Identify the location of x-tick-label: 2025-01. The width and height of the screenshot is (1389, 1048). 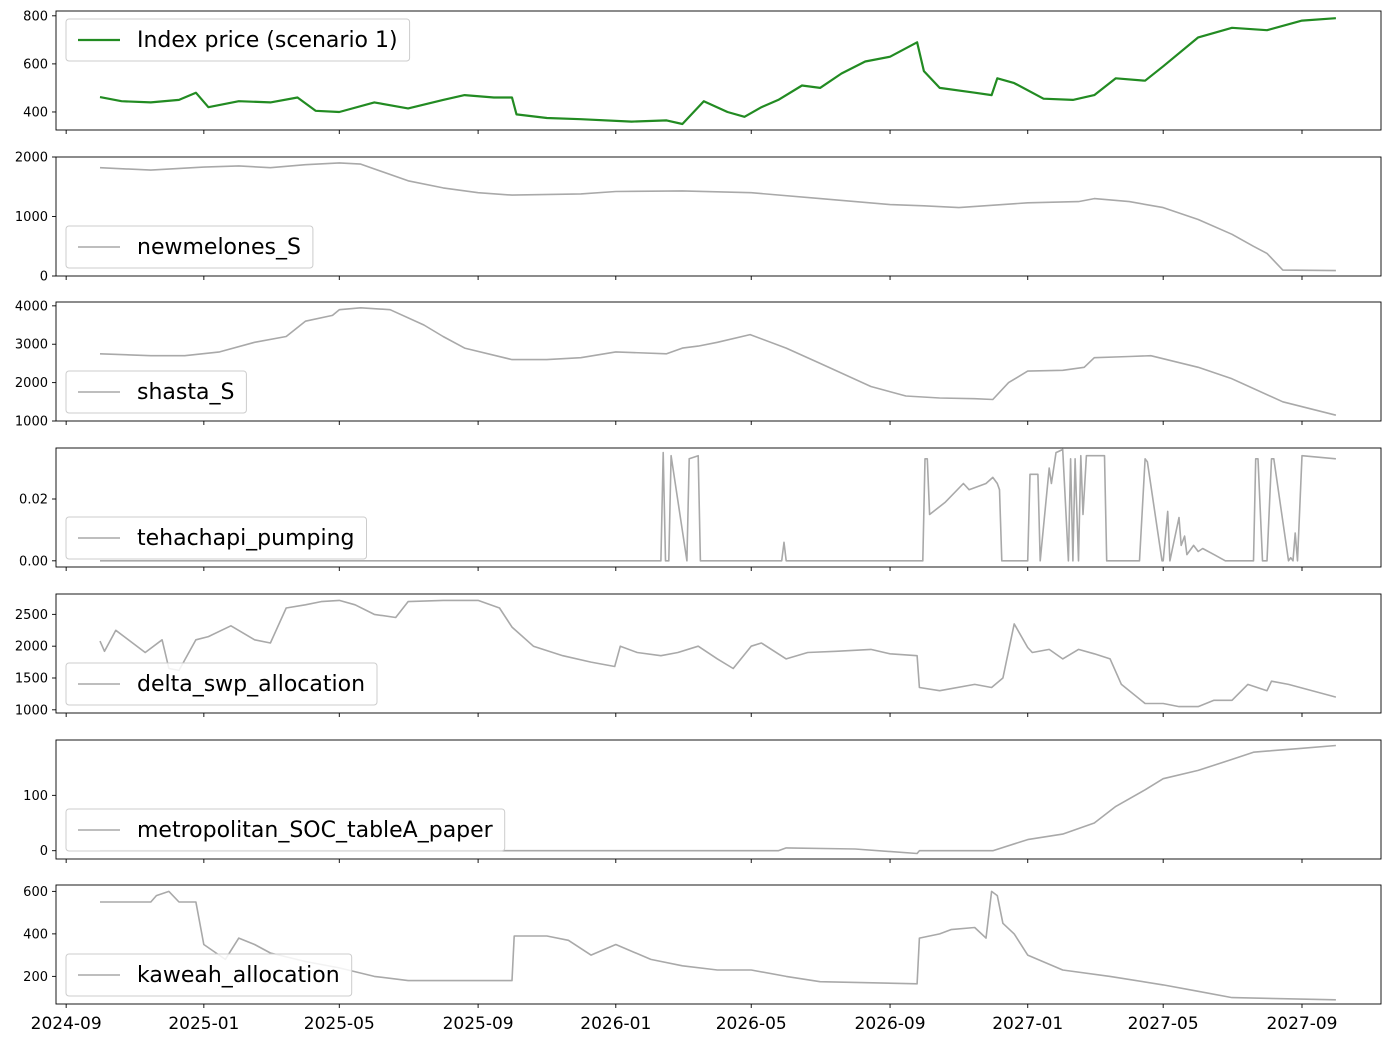
(203, 1024).